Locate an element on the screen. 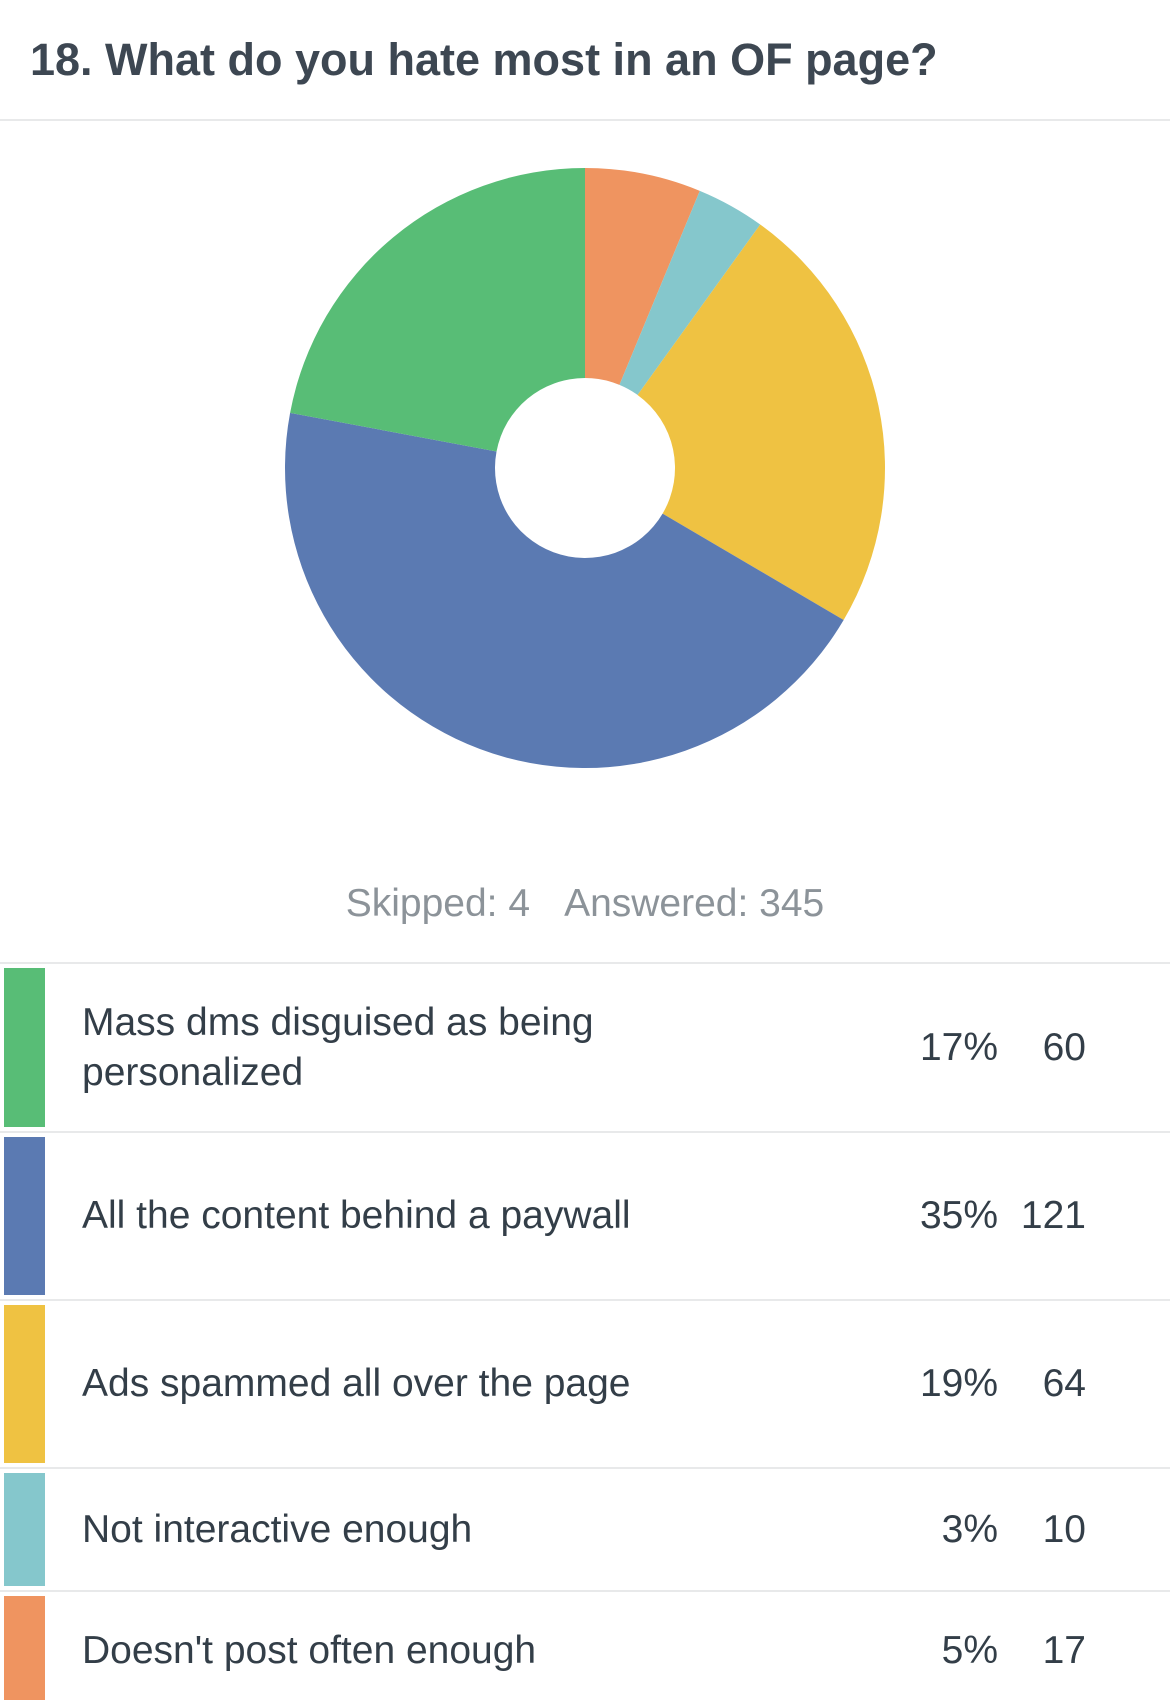  answer-row: Not interactive enough 3% 10 is located at coordinates (585, 1530).